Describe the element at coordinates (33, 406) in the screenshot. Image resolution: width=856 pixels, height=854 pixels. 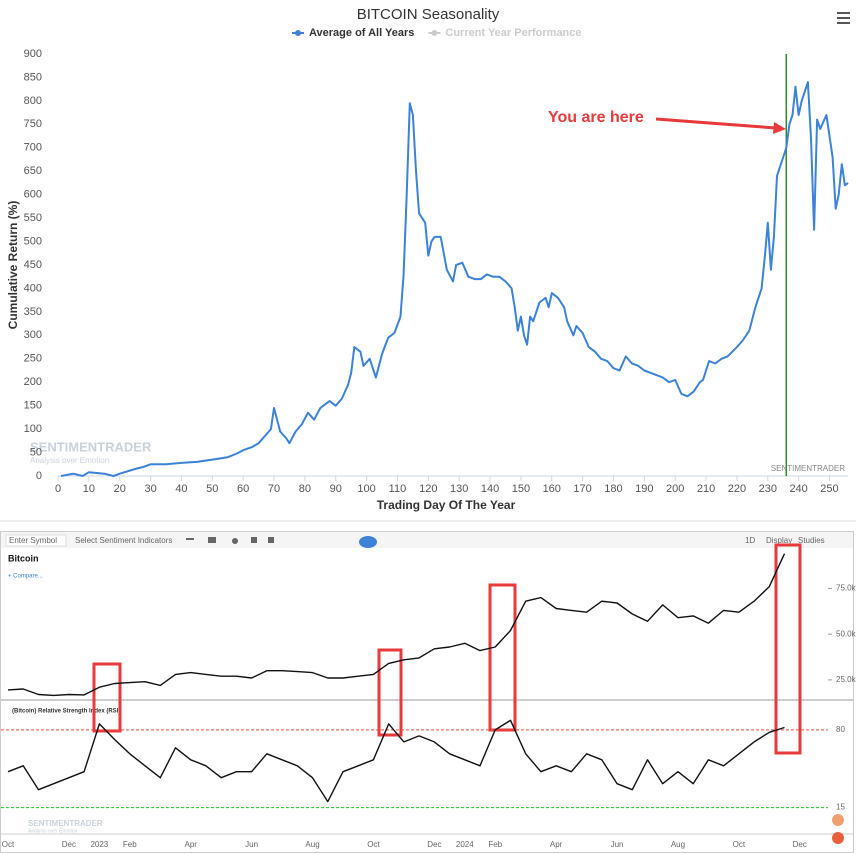
I see `y-tick-label: 150` at that location.